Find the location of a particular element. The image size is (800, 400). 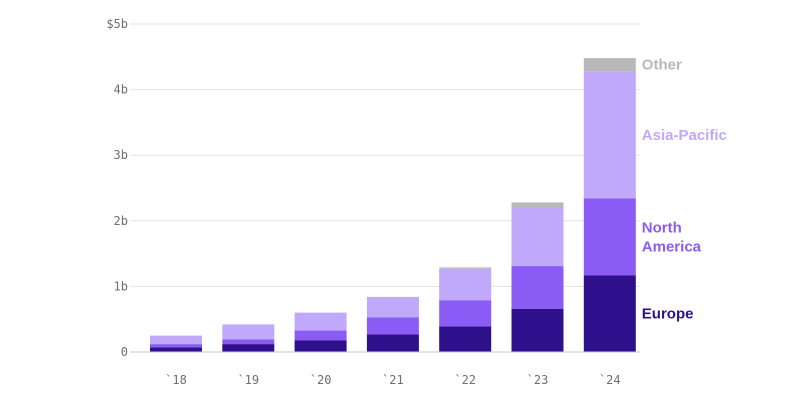

legend-label-line: Asia-Pacific is located at coordinates (684, 135).